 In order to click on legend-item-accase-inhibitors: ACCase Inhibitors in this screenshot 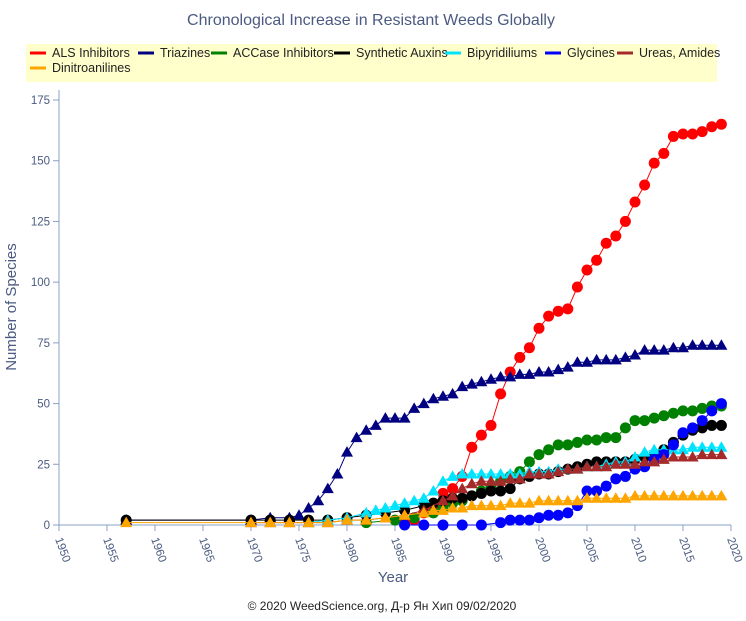, I will do `click(272, 53)`.